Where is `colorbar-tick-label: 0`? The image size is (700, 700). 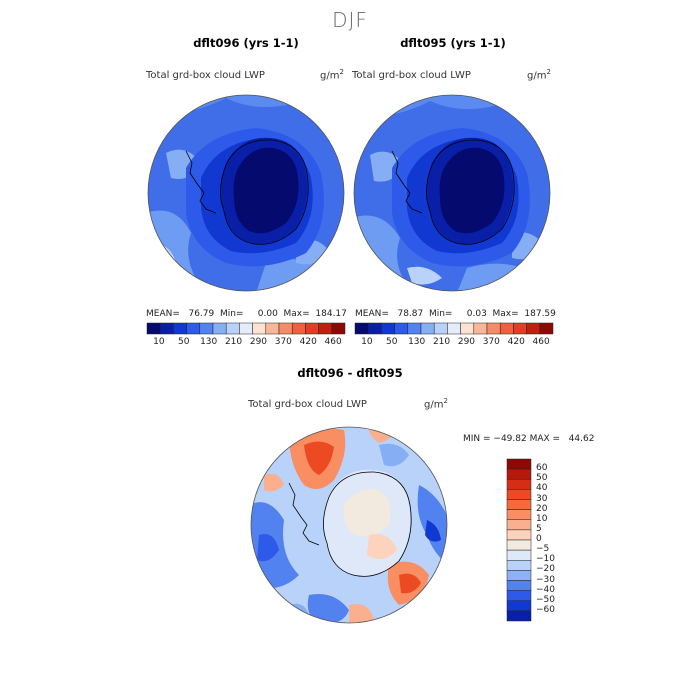
colorbar-tick-label: 0 is located at coordinates (539, 539).